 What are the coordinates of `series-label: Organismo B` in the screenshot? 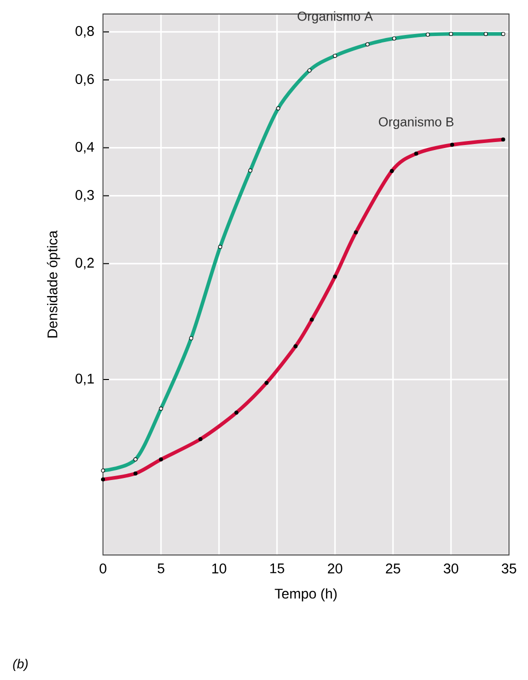 It's located at (416, 123).